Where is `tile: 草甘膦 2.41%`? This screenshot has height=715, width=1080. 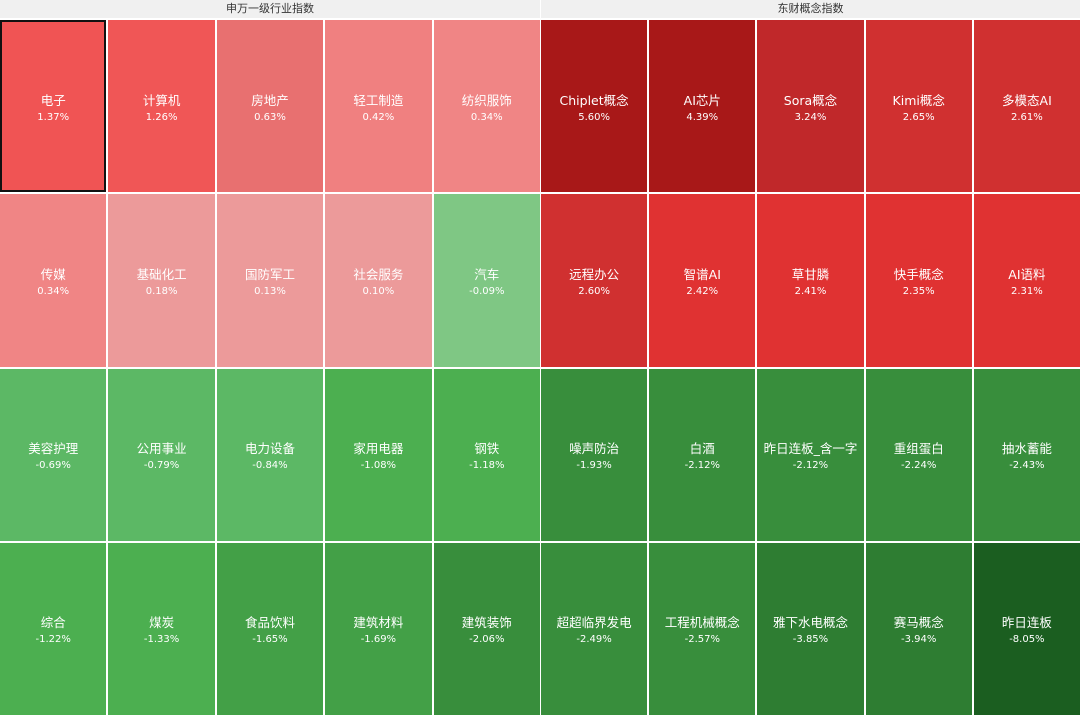
tile: 草甘膦 2.41% is located at coordinates (810, 280).